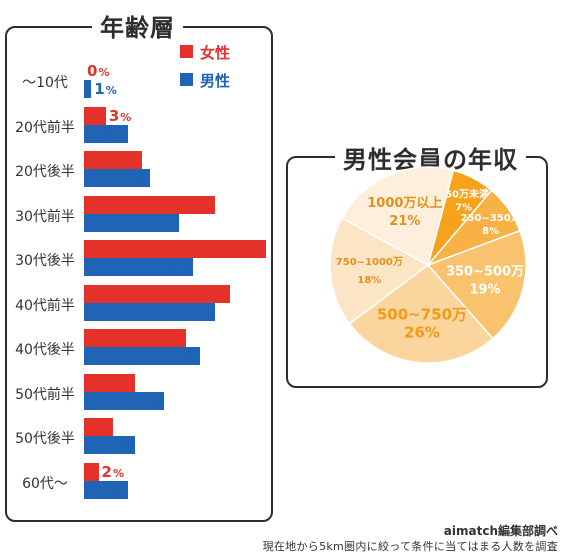  Describe the element at coordinates (113, 471) in the screenshot. I see `female-value-label: 2%` at that location.